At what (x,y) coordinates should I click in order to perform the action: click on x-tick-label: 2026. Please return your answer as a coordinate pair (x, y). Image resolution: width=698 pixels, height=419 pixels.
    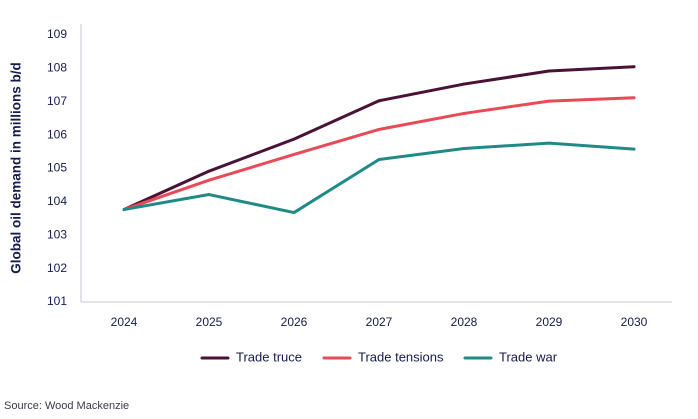
    Looking at the image, I should click on (294, 322).